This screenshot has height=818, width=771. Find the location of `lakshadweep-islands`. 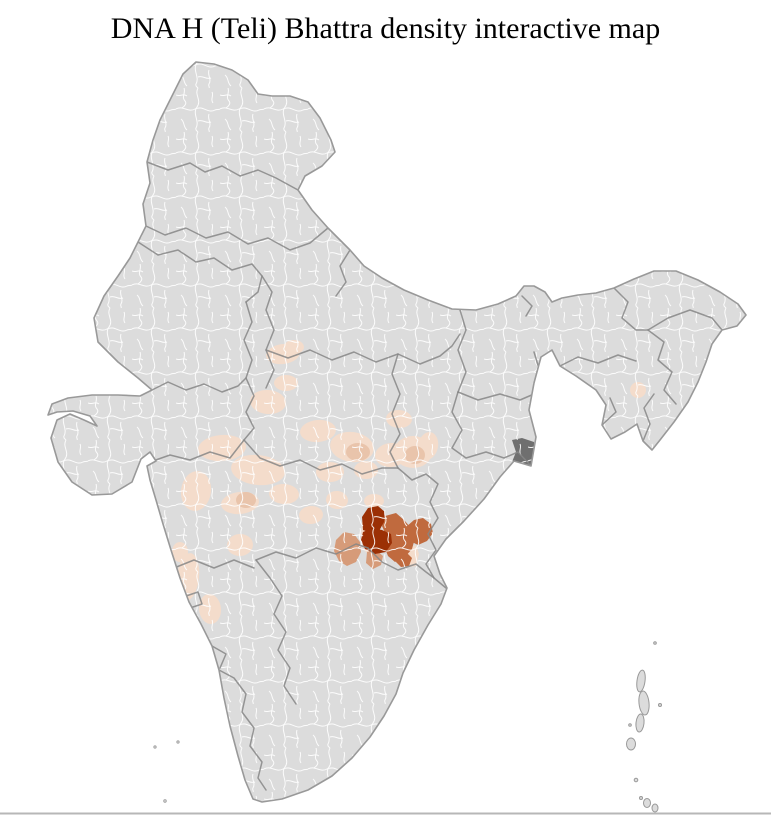

lakshadweep-islands is located at coordinates (166, 771).